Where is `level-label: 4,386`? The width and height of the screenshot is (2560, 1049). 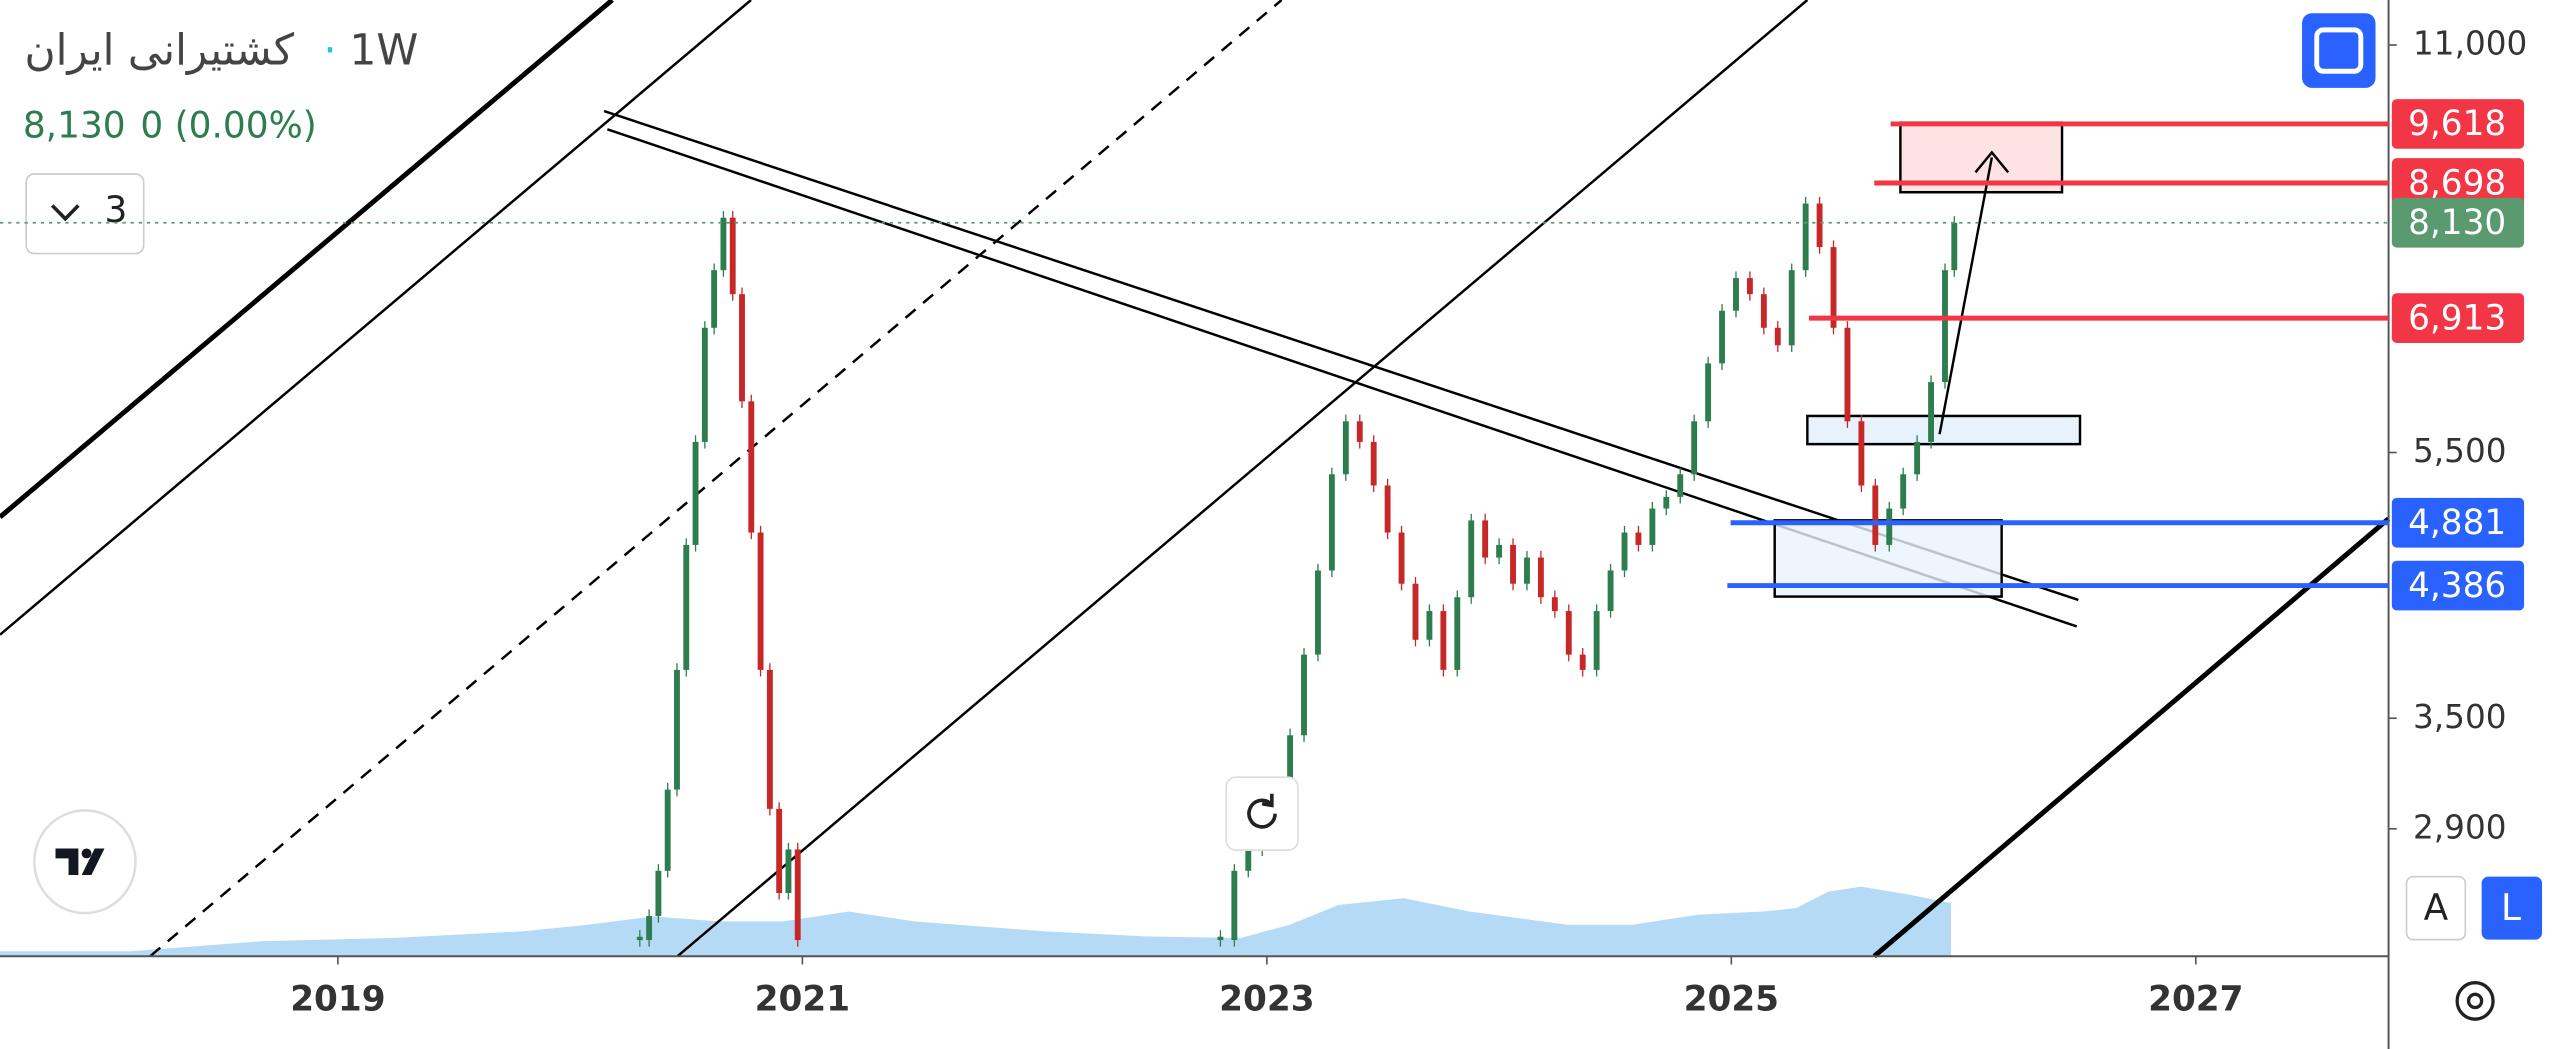
level-label: 4,386 is located at coordinates (2457, 586).